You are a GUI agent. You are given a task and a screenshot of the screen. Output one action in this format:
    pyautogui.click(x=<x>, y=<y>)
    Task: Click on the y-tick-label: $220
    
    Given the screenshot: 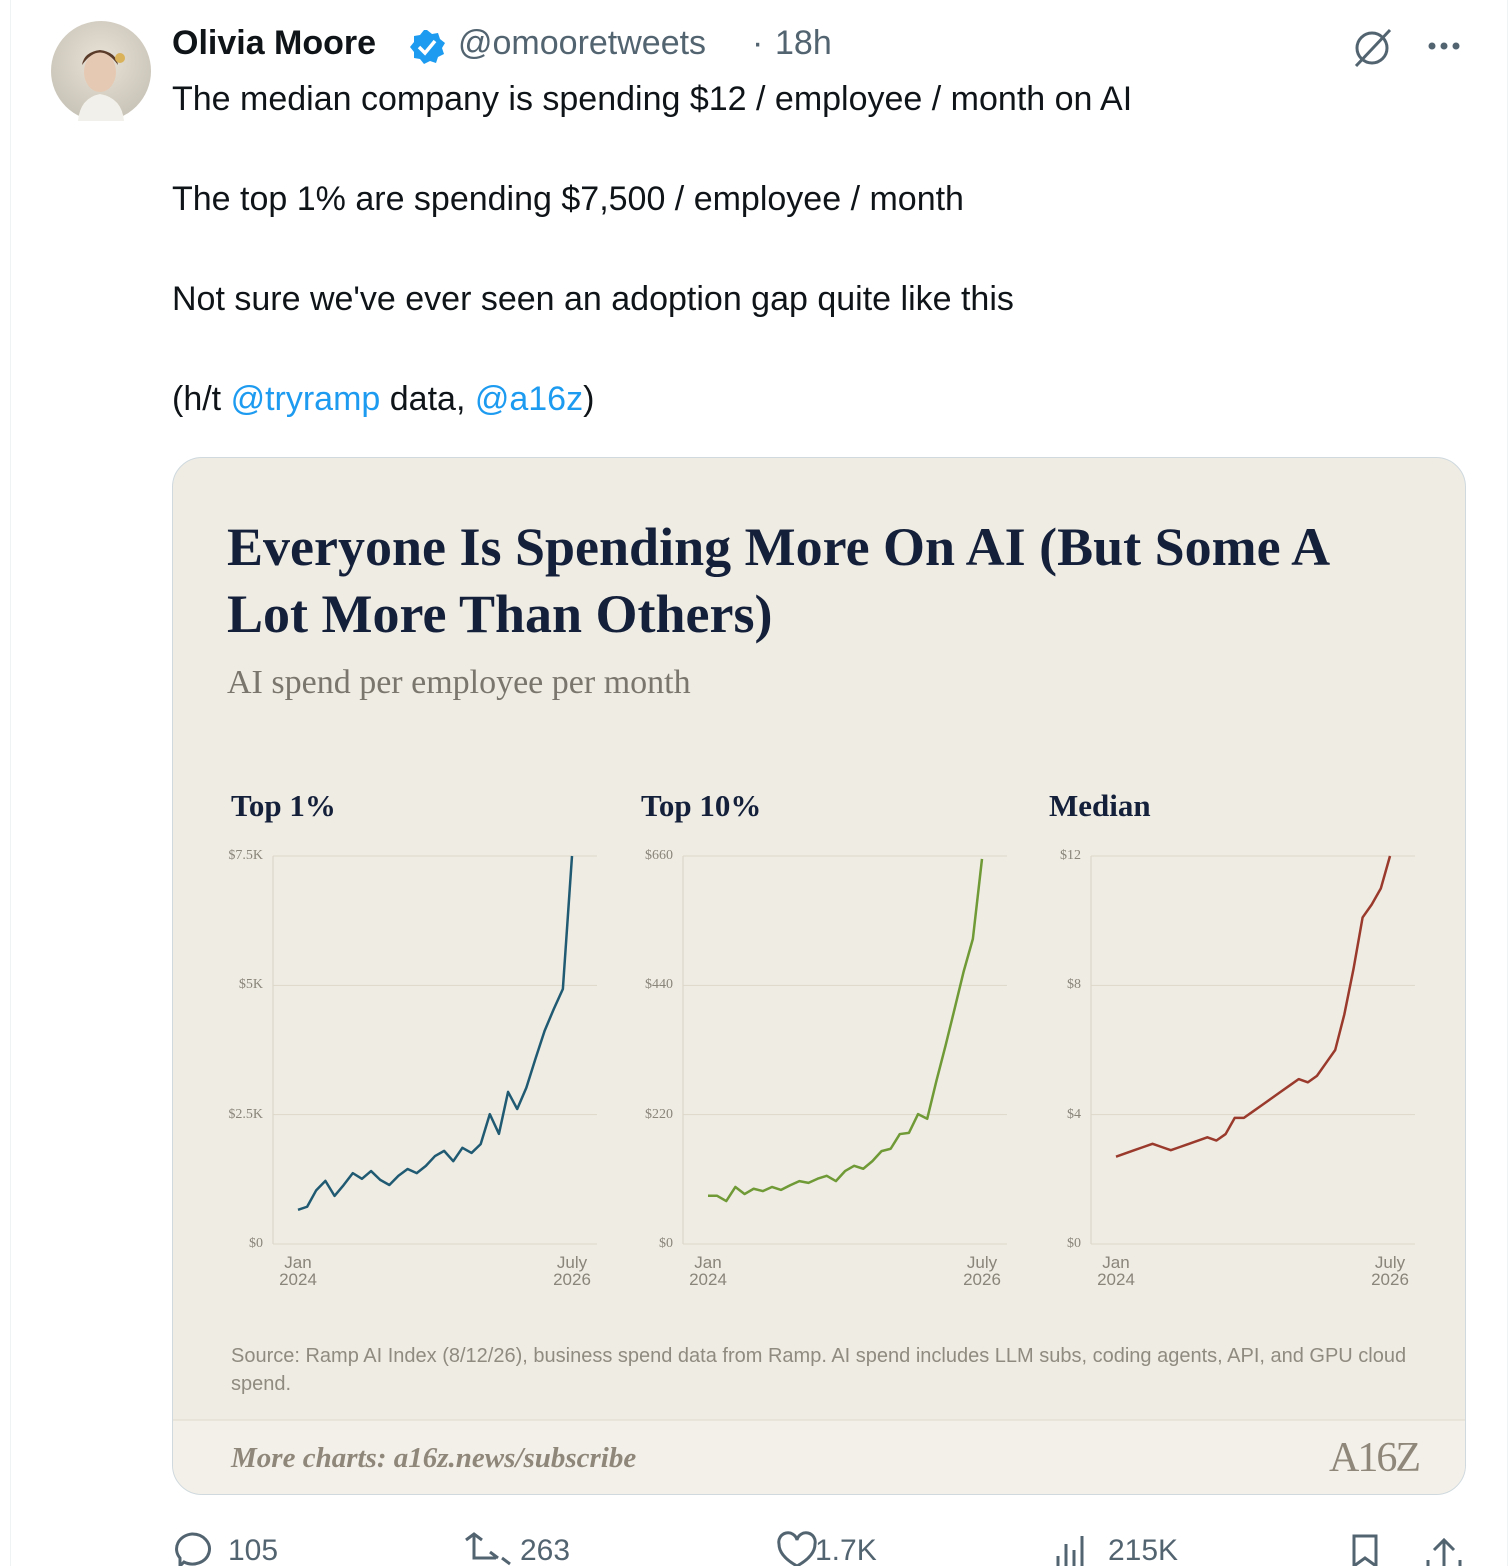 What is the action you would take?
    pyautogui.click(x=659, y=1114)
    